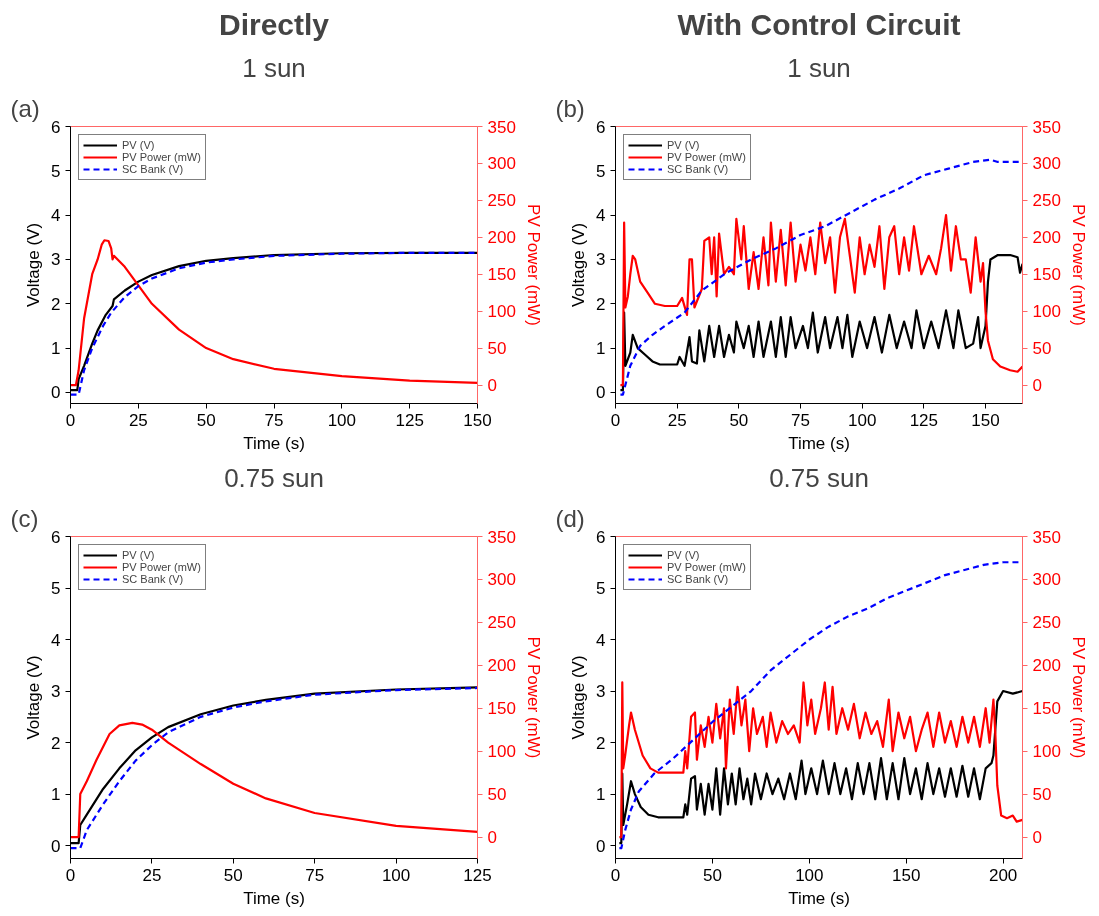 Image resolution: width=1099 pixels, height=916 pixels. Describe the element at coordinates (24, 518) in the screenshot. I see `text: (c)` at that location.